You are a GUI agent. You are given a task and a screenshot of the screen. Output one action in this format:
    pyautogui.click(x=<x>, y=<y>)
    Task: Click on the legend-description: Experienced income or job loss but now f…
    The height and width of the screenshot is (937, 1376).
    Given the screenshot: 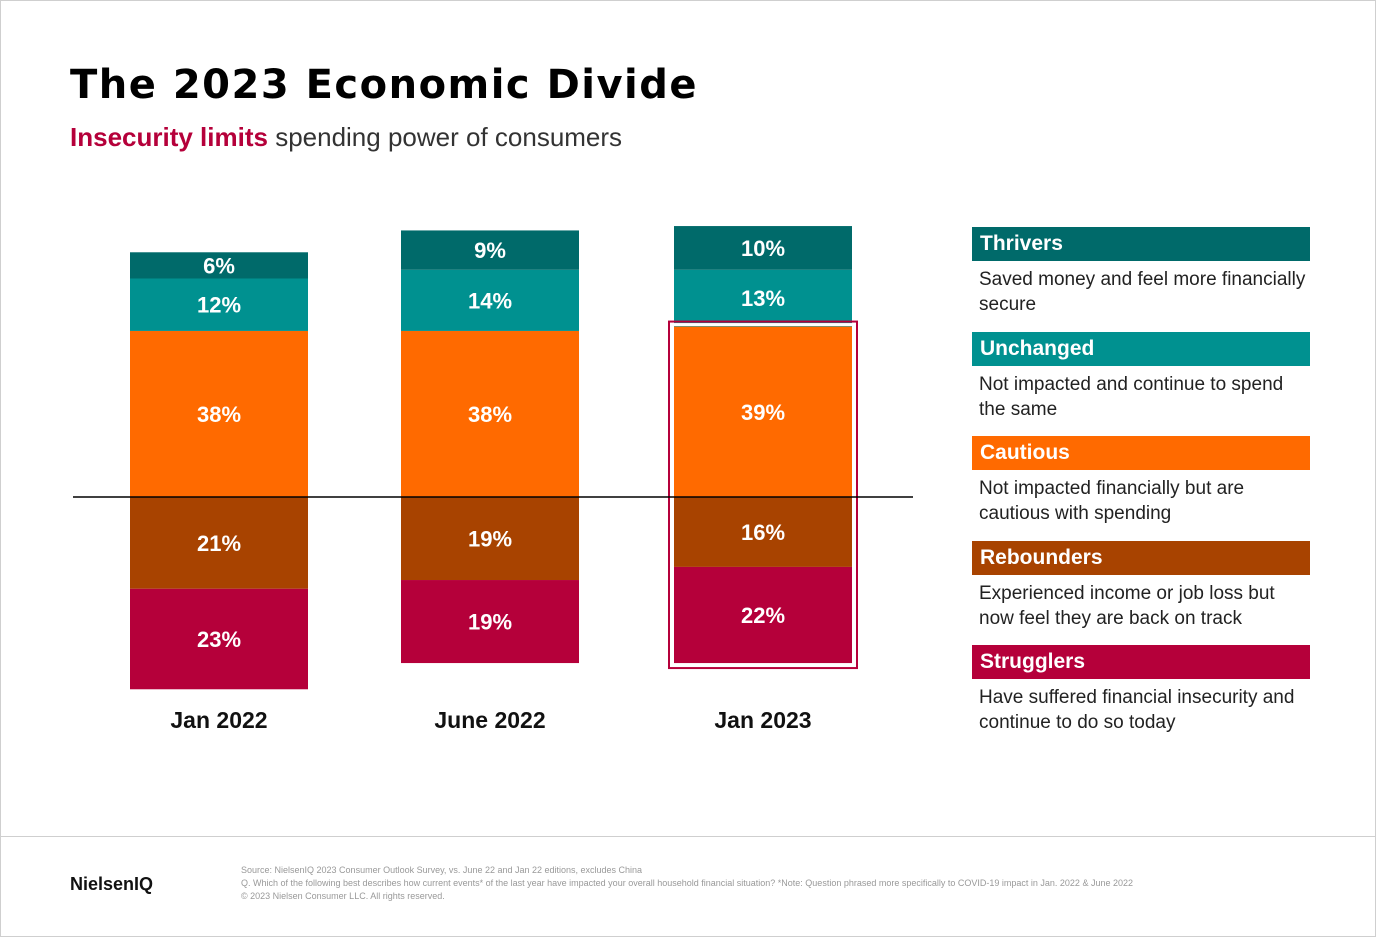 What is the action you would take?
    pyautogui.click(x=1127, y=605)
    